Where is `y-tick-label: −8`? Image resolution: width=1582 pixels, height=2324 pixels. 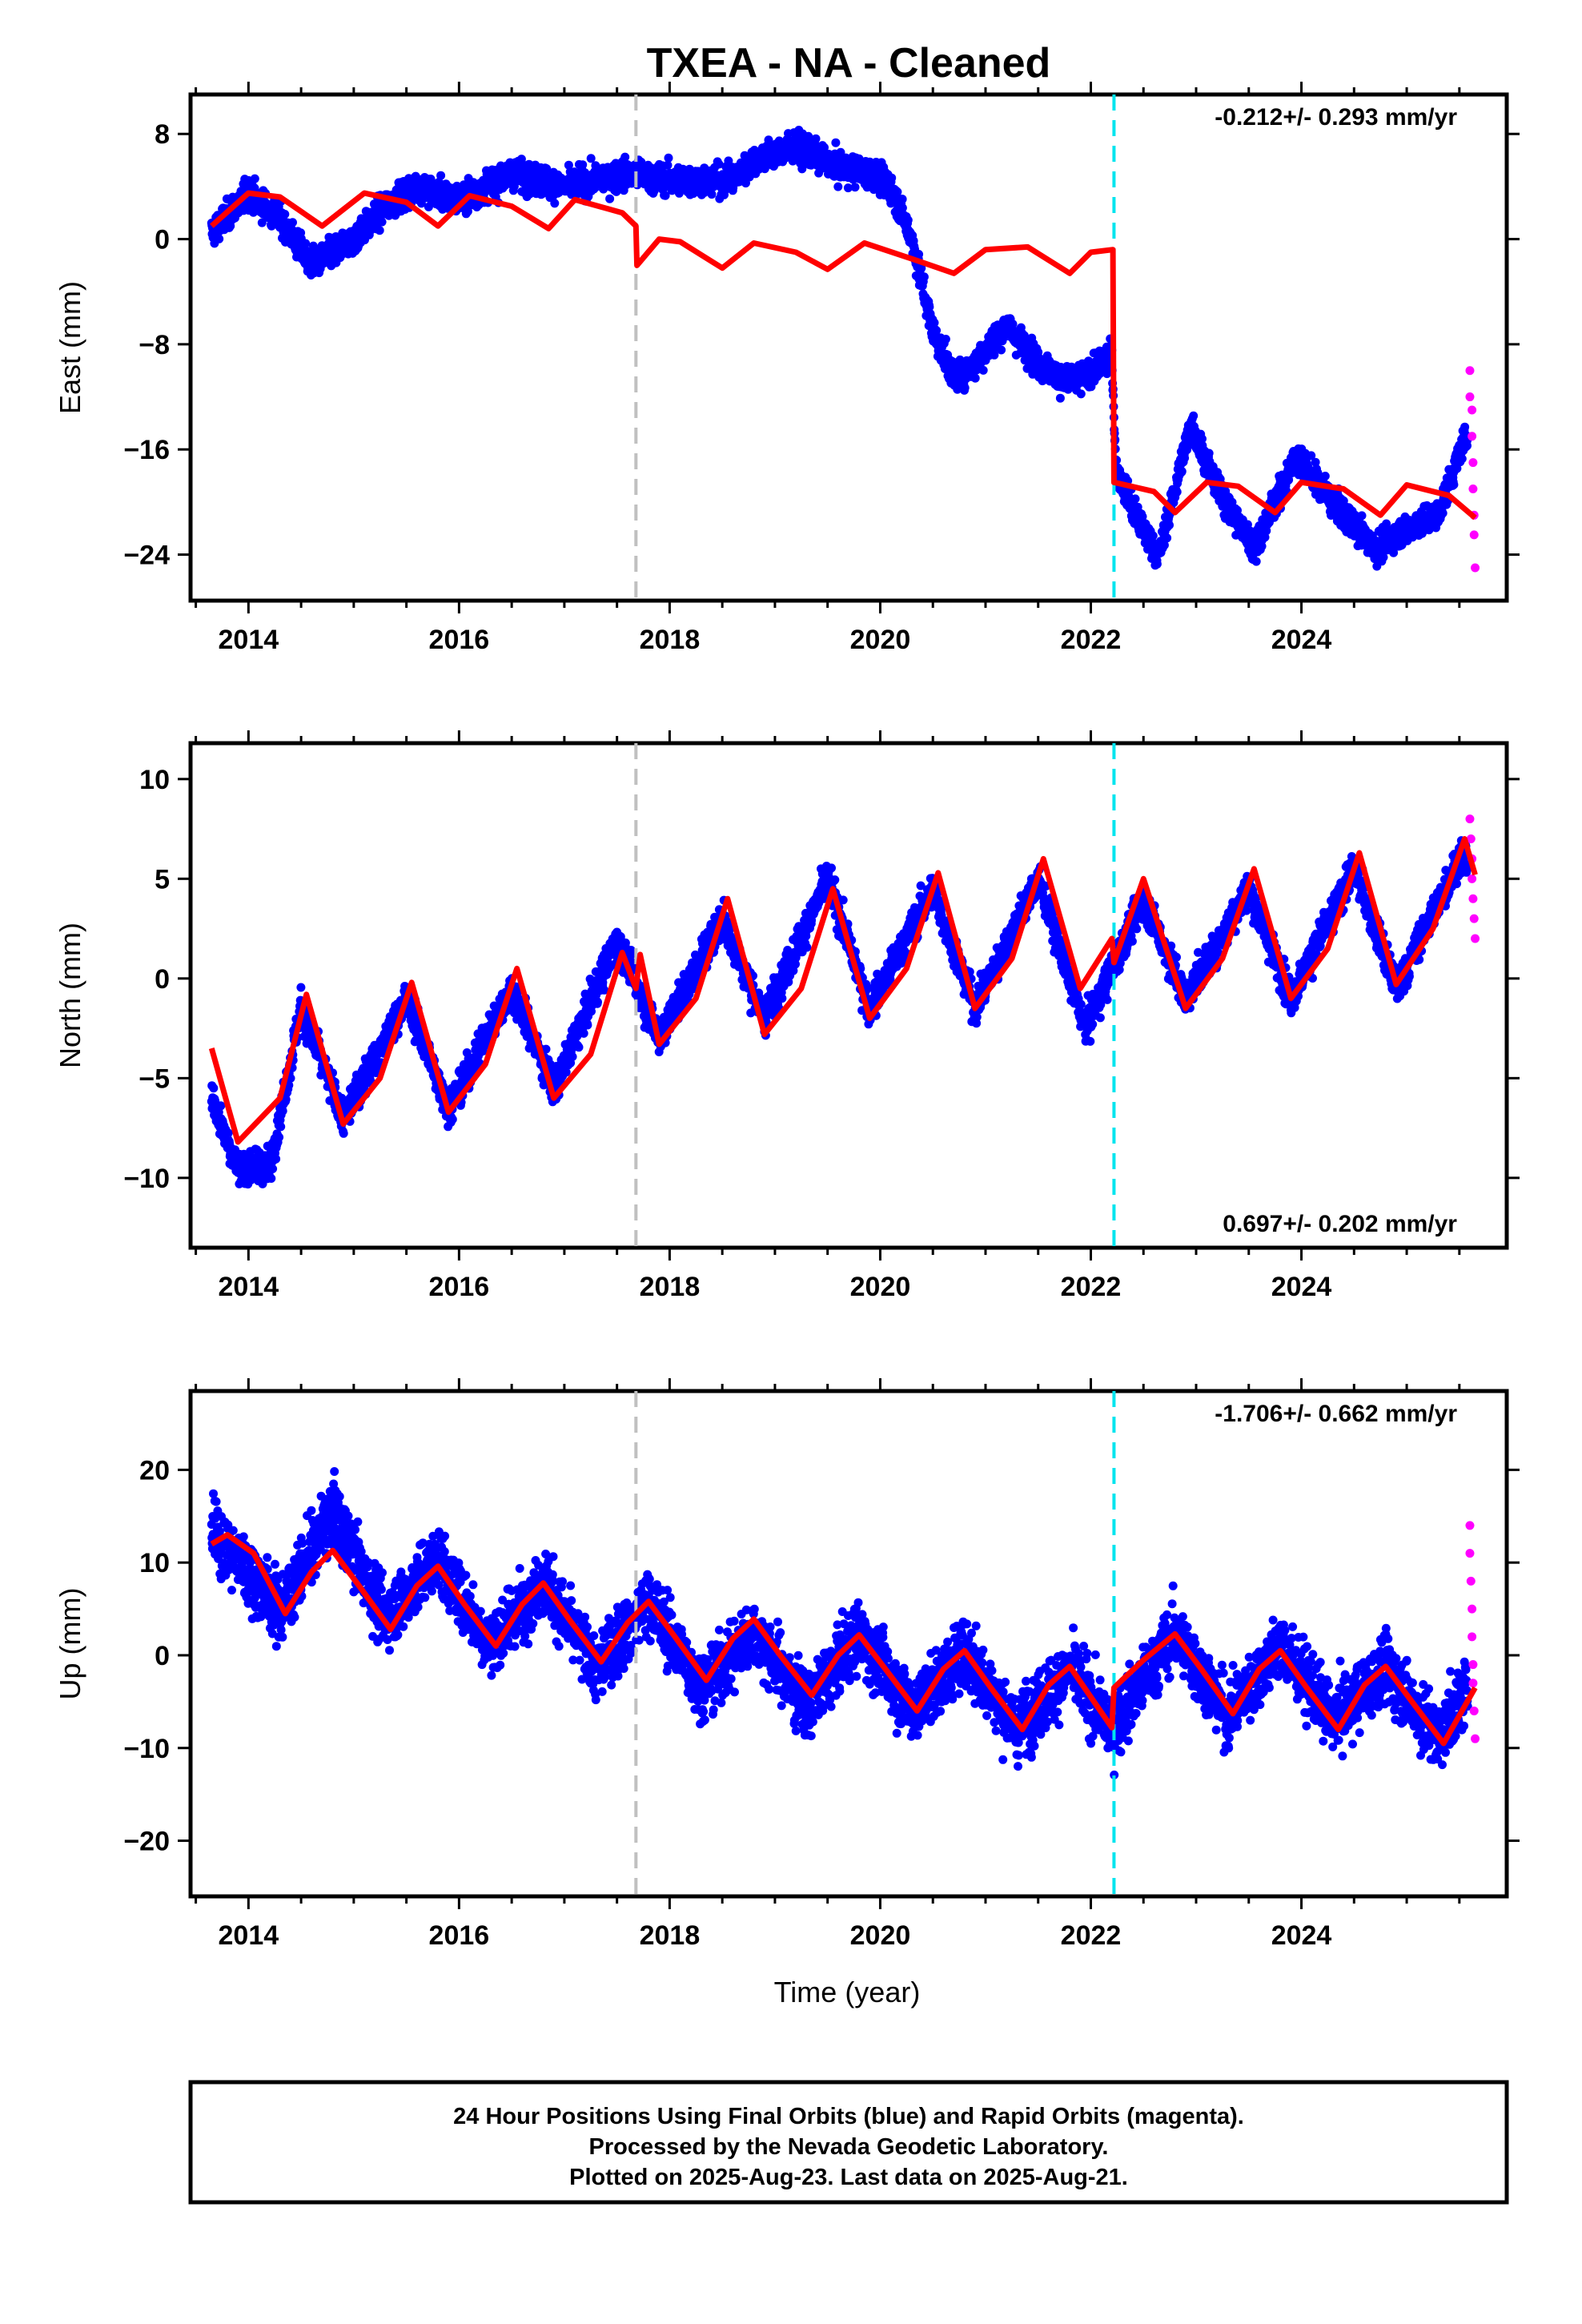
y-tick-label: −8 is located at coordinates (154, 345).